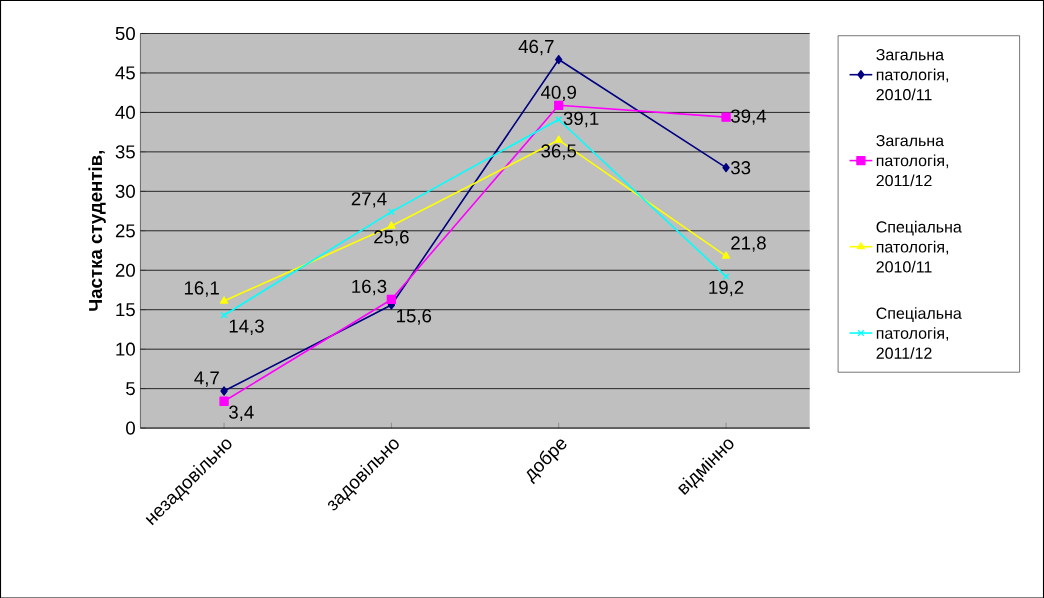 This screenshot has width=1044, height=598. I want to click on legend-label: Загальна патологія, 2010/11, so click(912, 74).